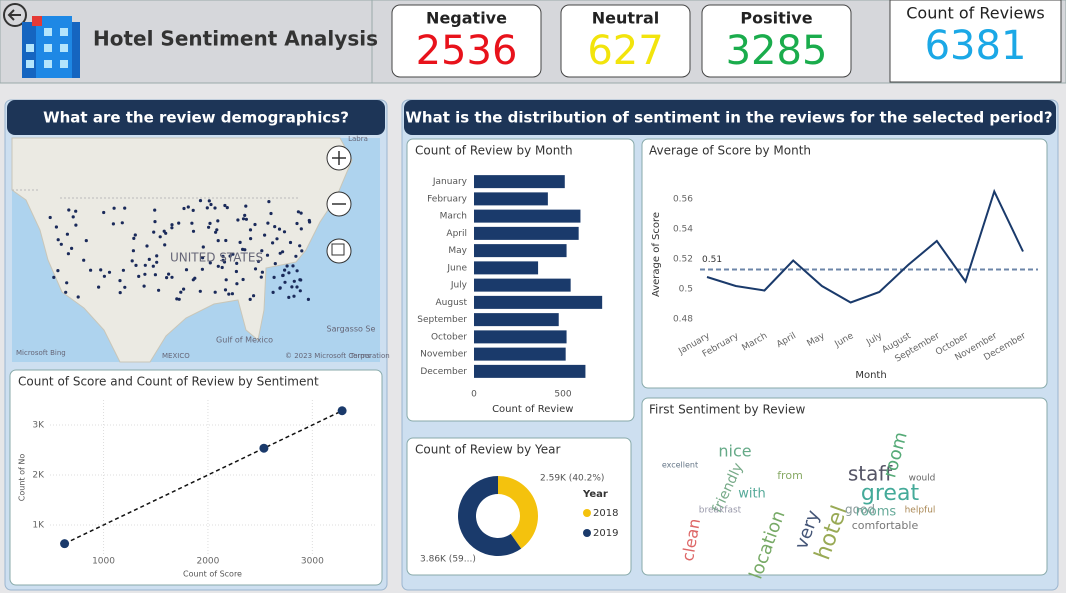 This screenshot has height=593, width=1066. I want to click on y-axis-title: Count of No, so click(22, 478).